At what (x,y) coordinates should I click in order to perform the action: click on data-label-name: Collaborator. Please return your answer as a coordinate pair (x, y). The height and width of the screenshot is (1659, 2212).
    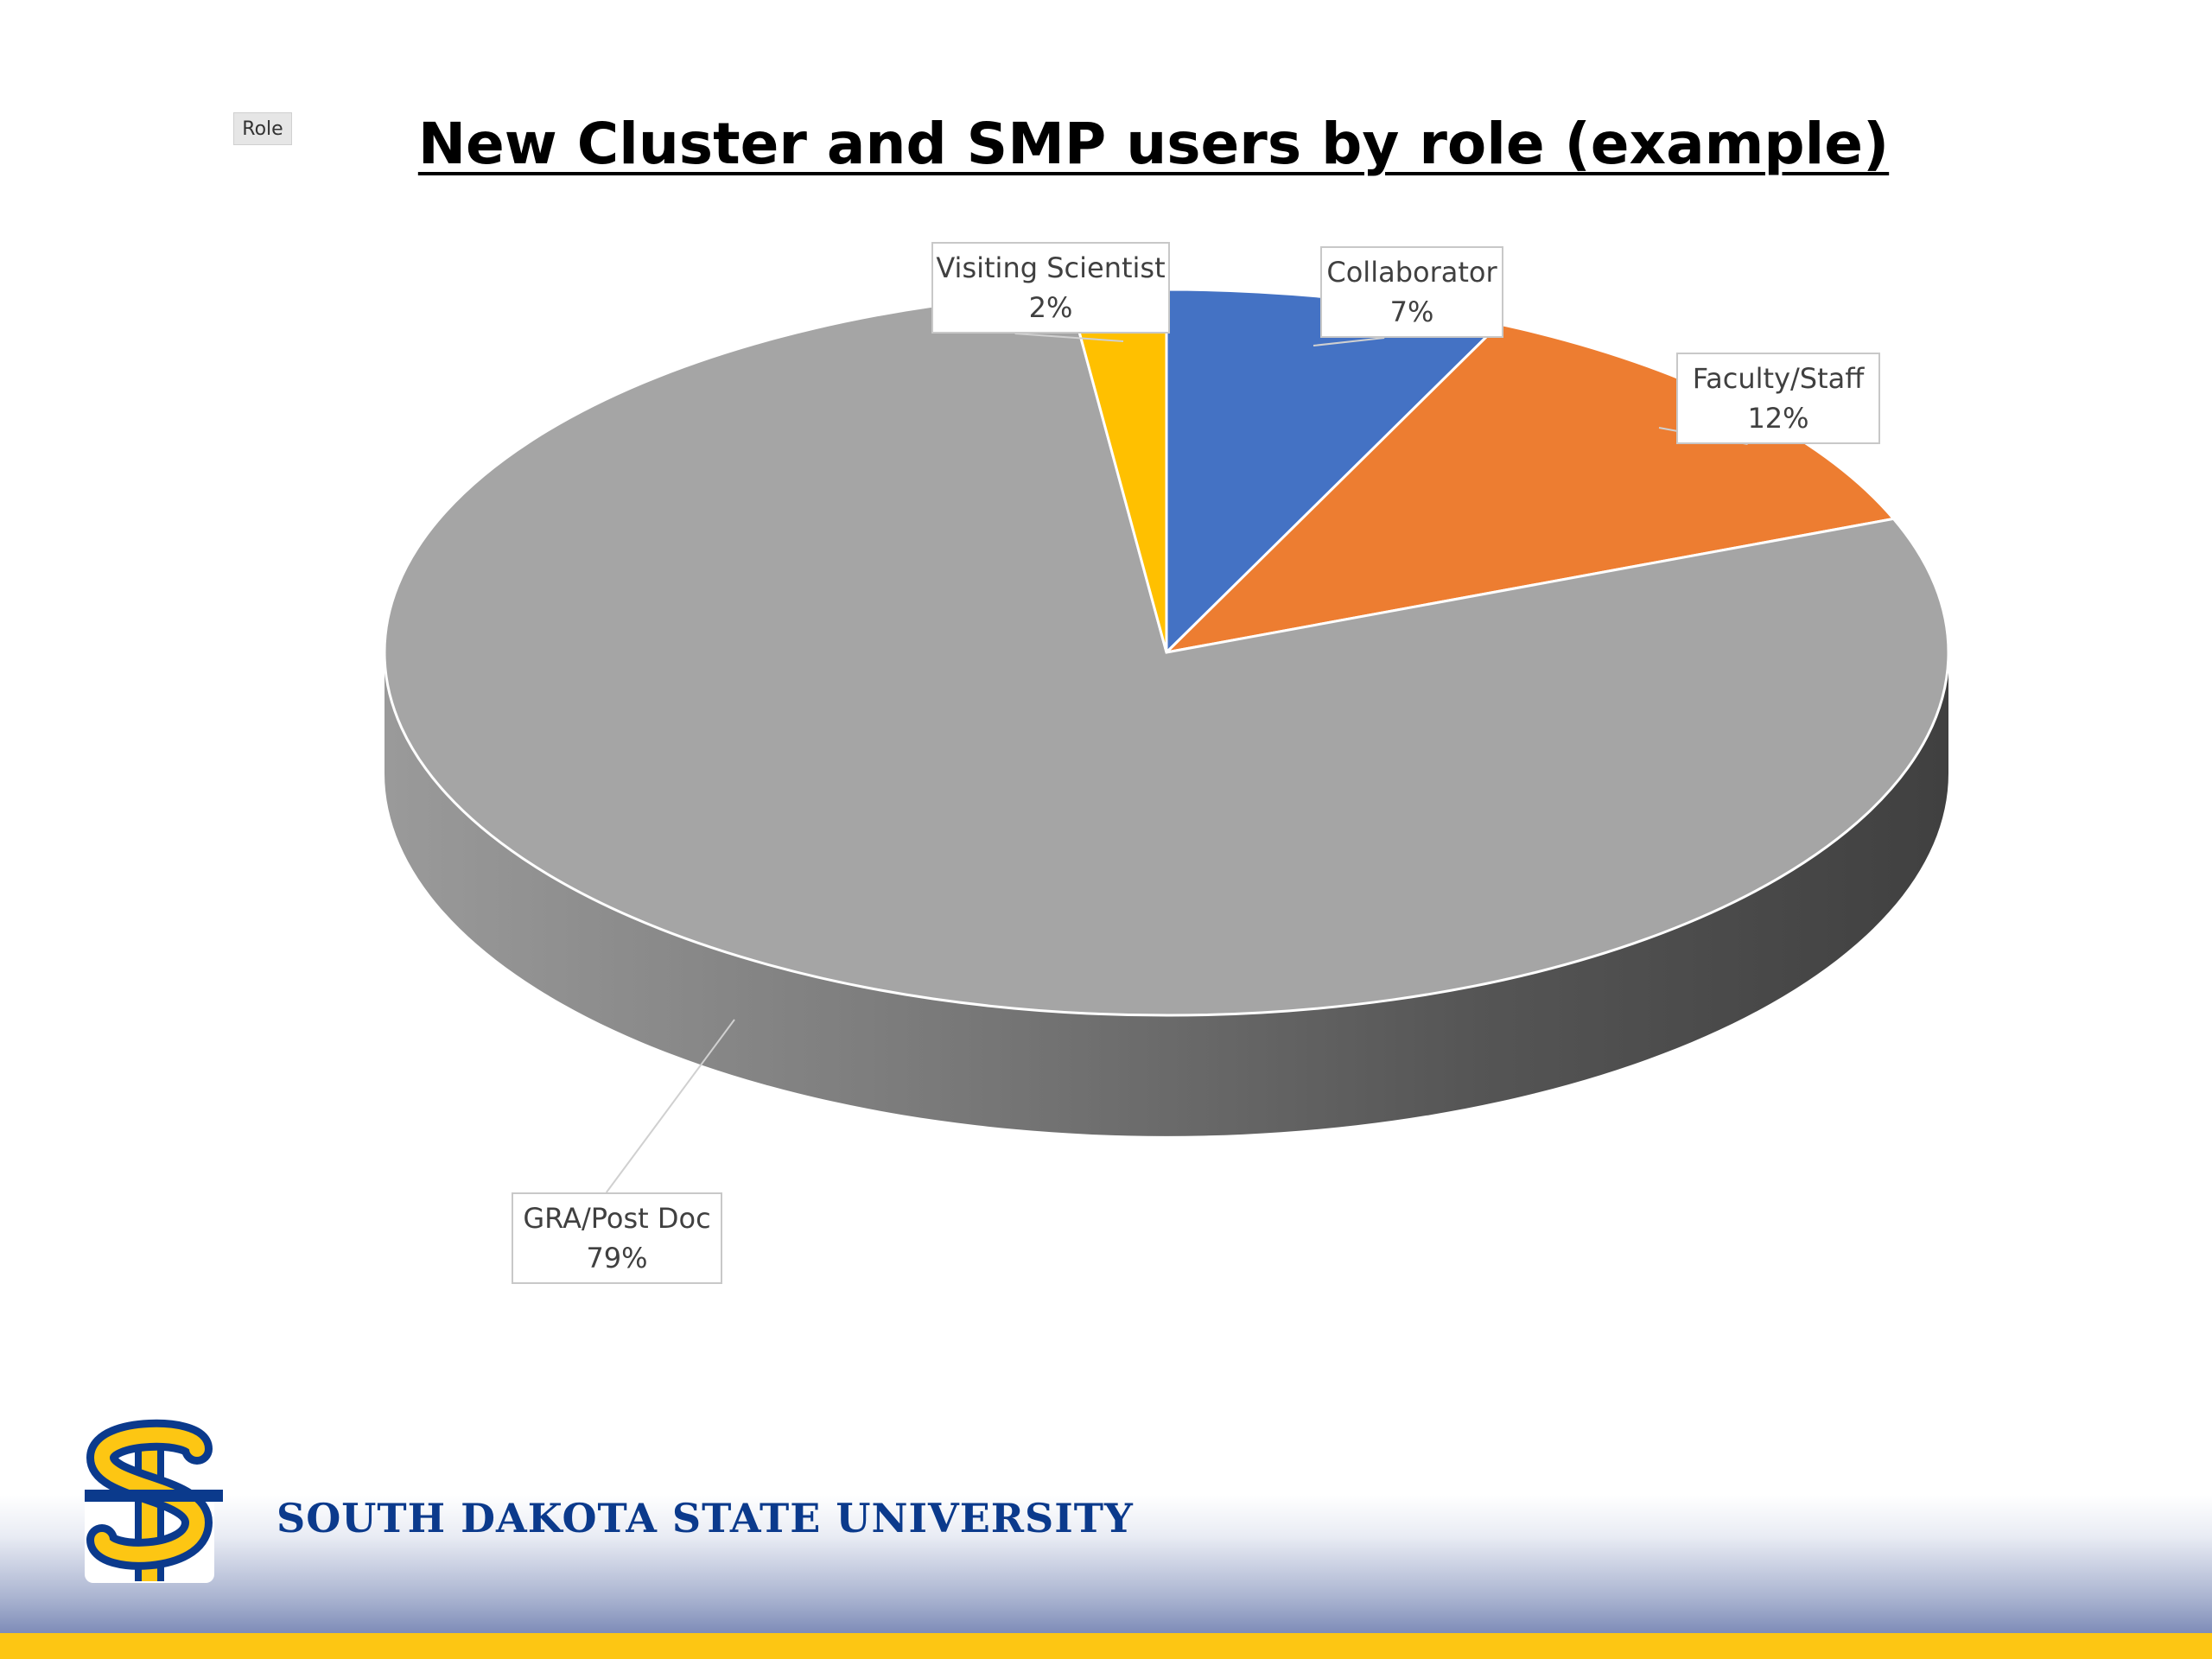
    Looking at the image, I should click on (1411, 272).